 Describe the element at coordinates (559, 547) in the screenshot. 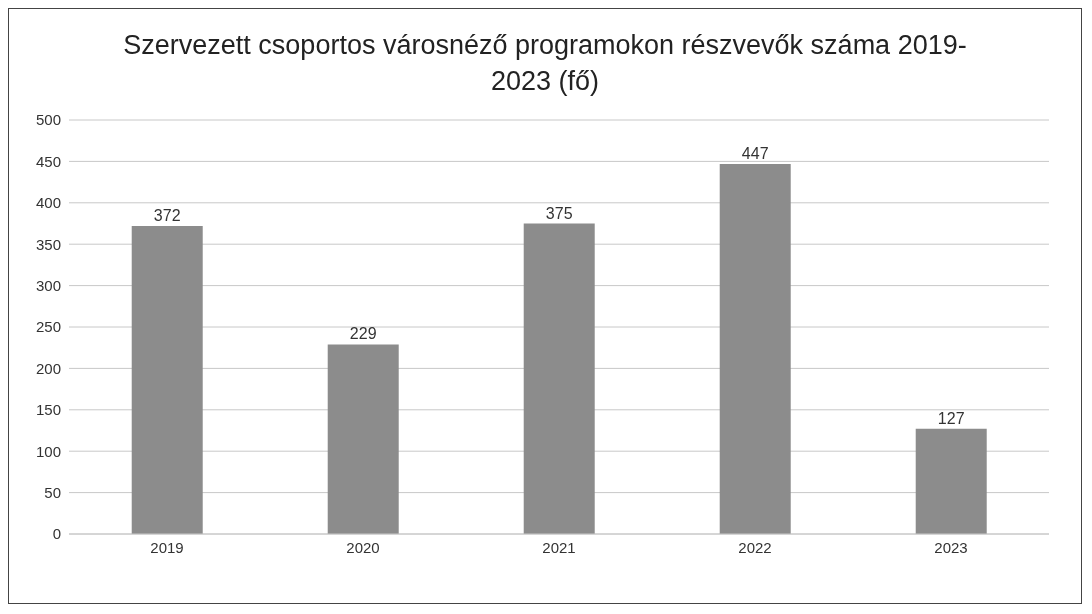

I see `x-tick-label: 2021` at that location.